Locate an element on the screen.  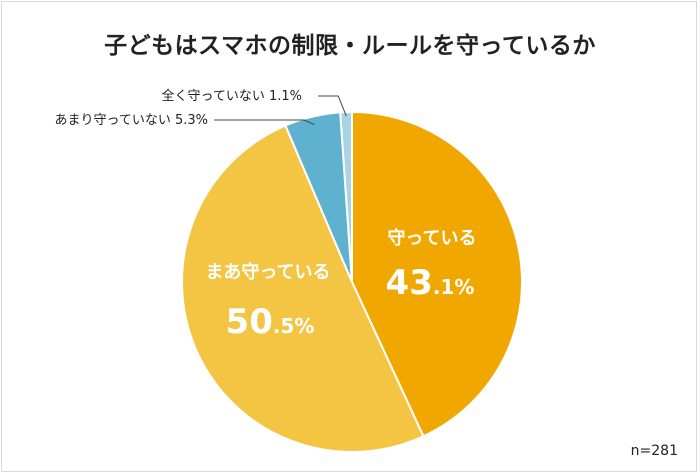
outside-label-mattaku: 全く守っていない 1.1% is located at coordinates (231, 96).